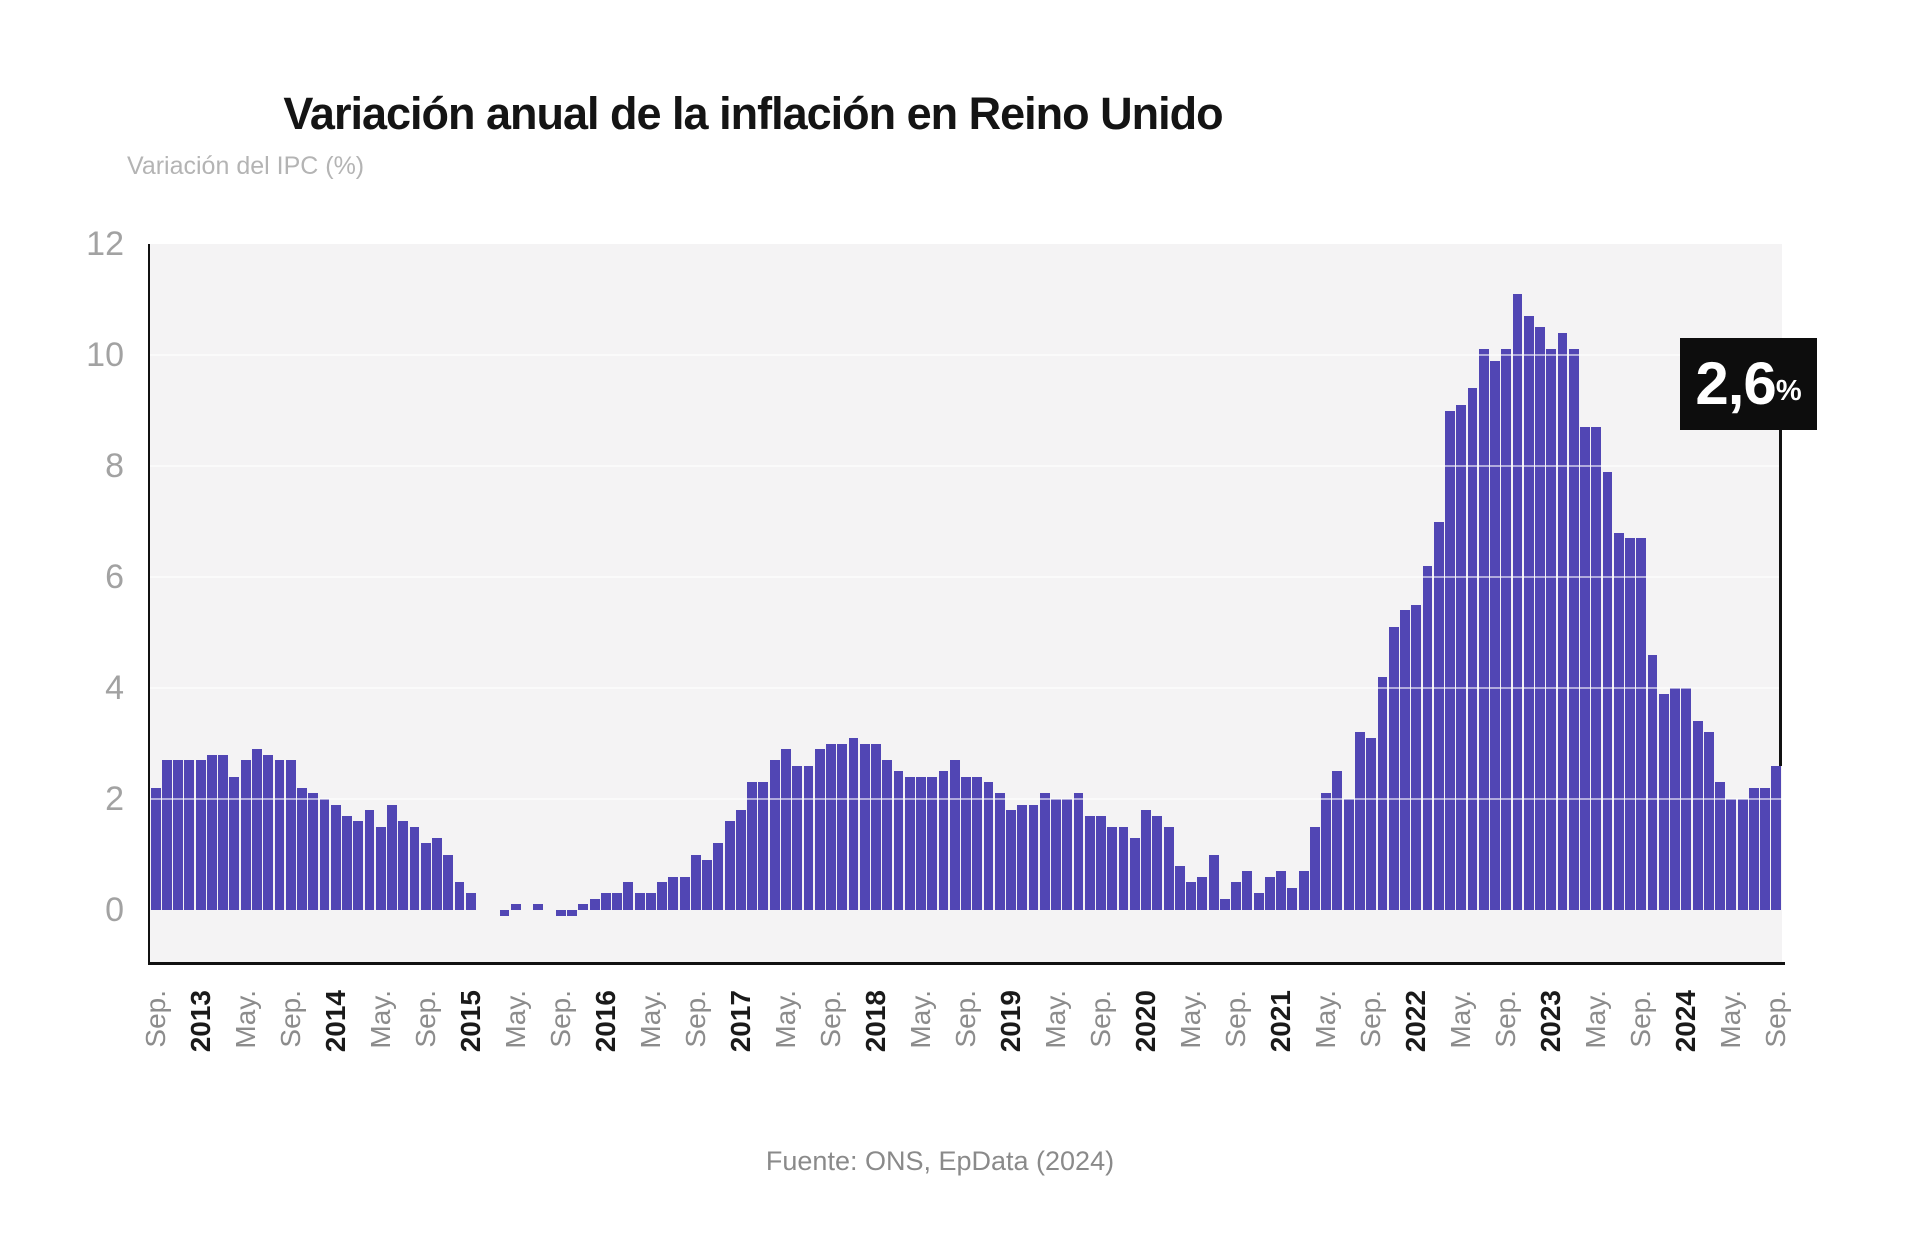 This screenshot has width=1920, height=1239. I want to click on y-tick-label: 4, so click(114, 688).